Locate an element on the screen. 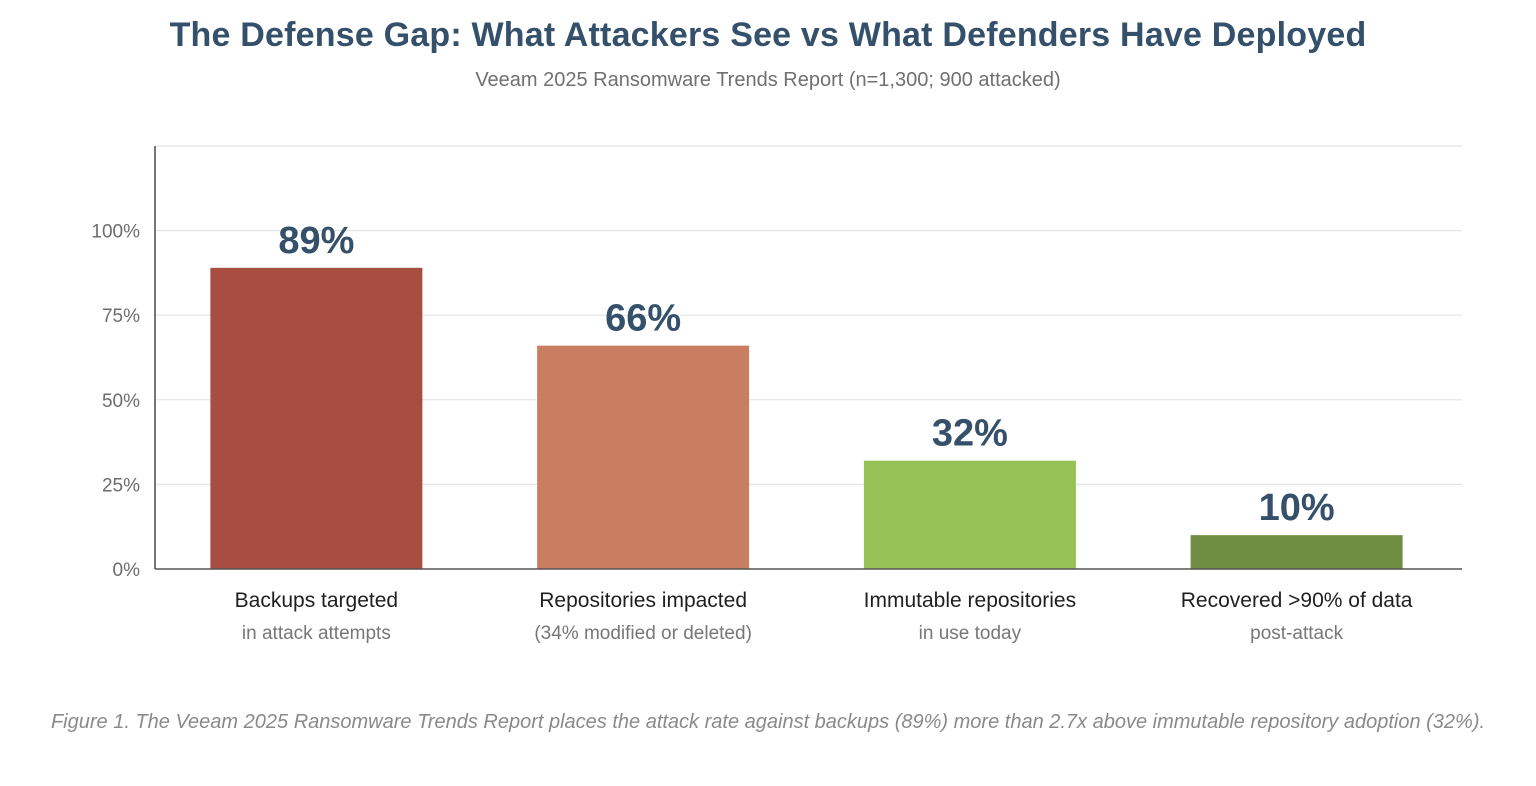 The image size is (1536, 786). x-category-label: Repositories impacted is located at coordinates (643, 600).